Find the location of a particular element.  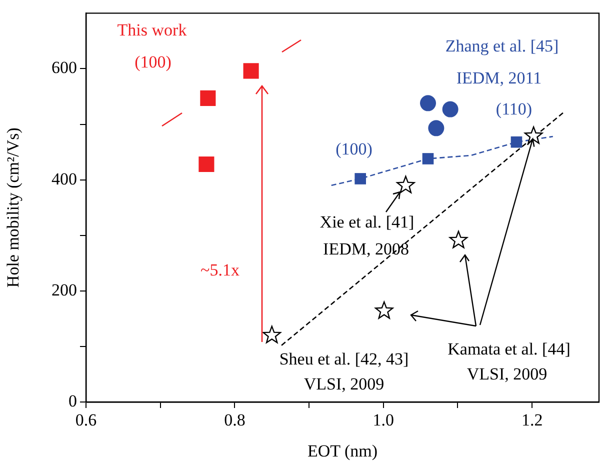

x-tick-label: 0.6 is located at coordinates (86, 420).